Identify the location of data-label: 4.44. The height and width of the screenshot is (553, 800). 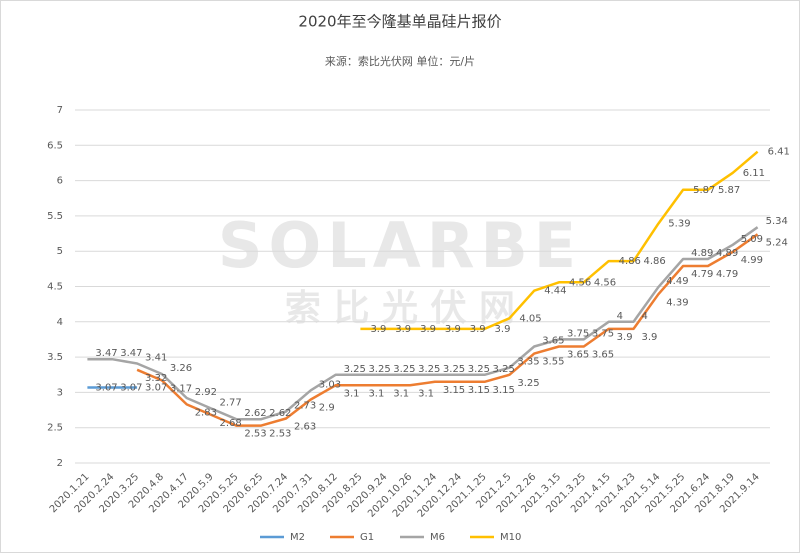
(555, 291).